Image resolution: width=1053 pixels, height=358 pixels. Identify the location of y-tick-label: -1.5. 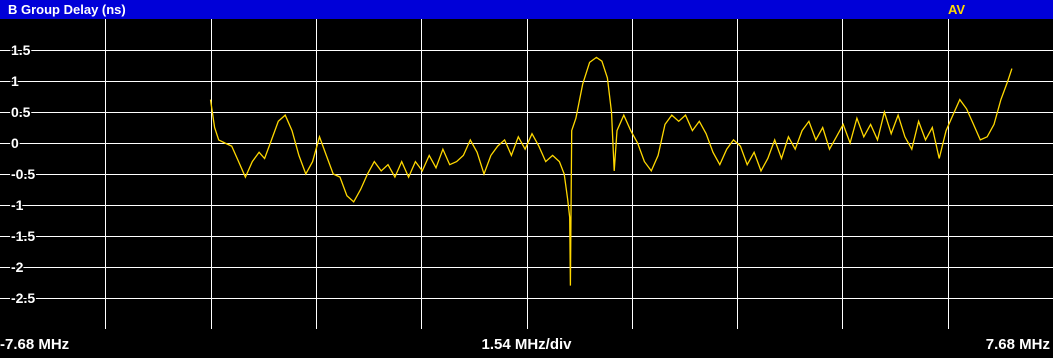
(23, 236).